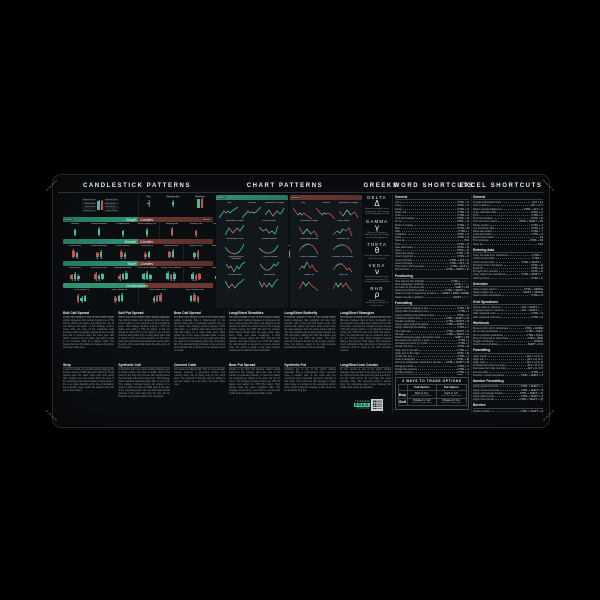 The height and width of the screenshot is (600, 600). I want to click on greek-symbol: θ, so click(377, 251).